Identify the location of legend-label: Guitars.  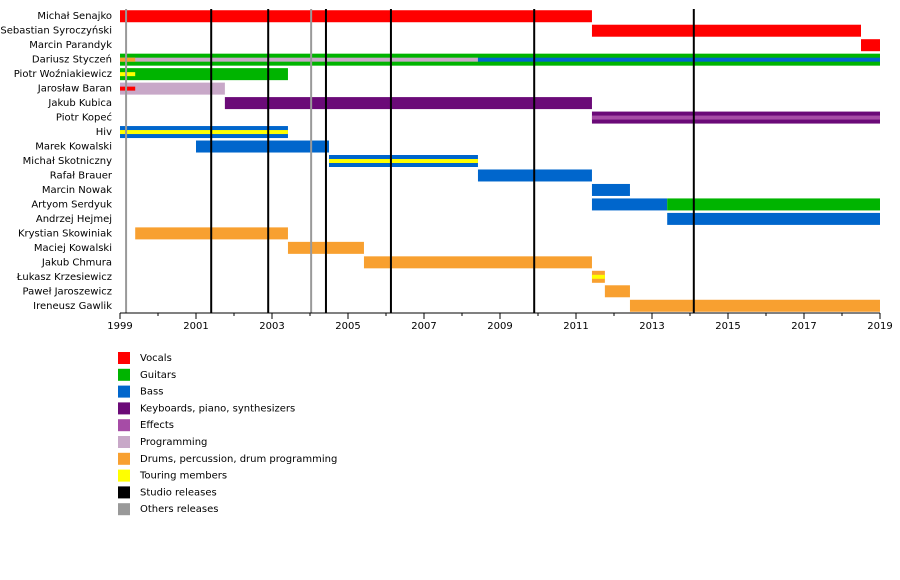
(158, 375).